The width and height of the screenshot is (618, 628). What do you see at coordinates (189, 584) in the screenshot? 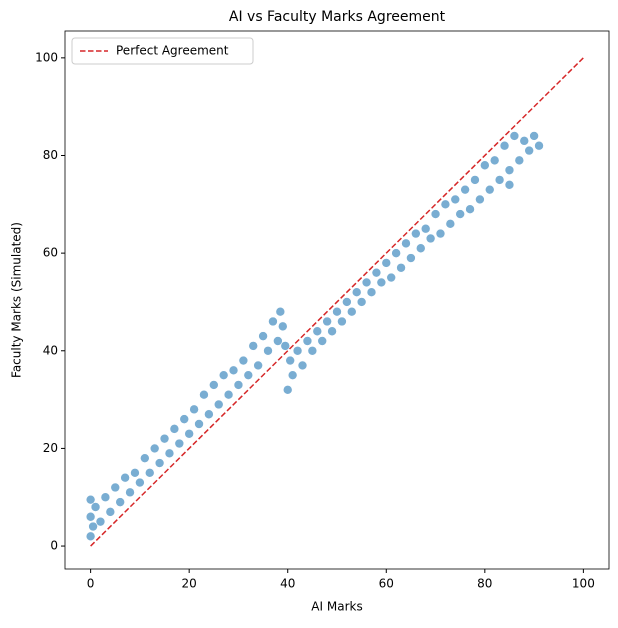
I see `x-tick-label: 20` at bounding box center [189, 584].